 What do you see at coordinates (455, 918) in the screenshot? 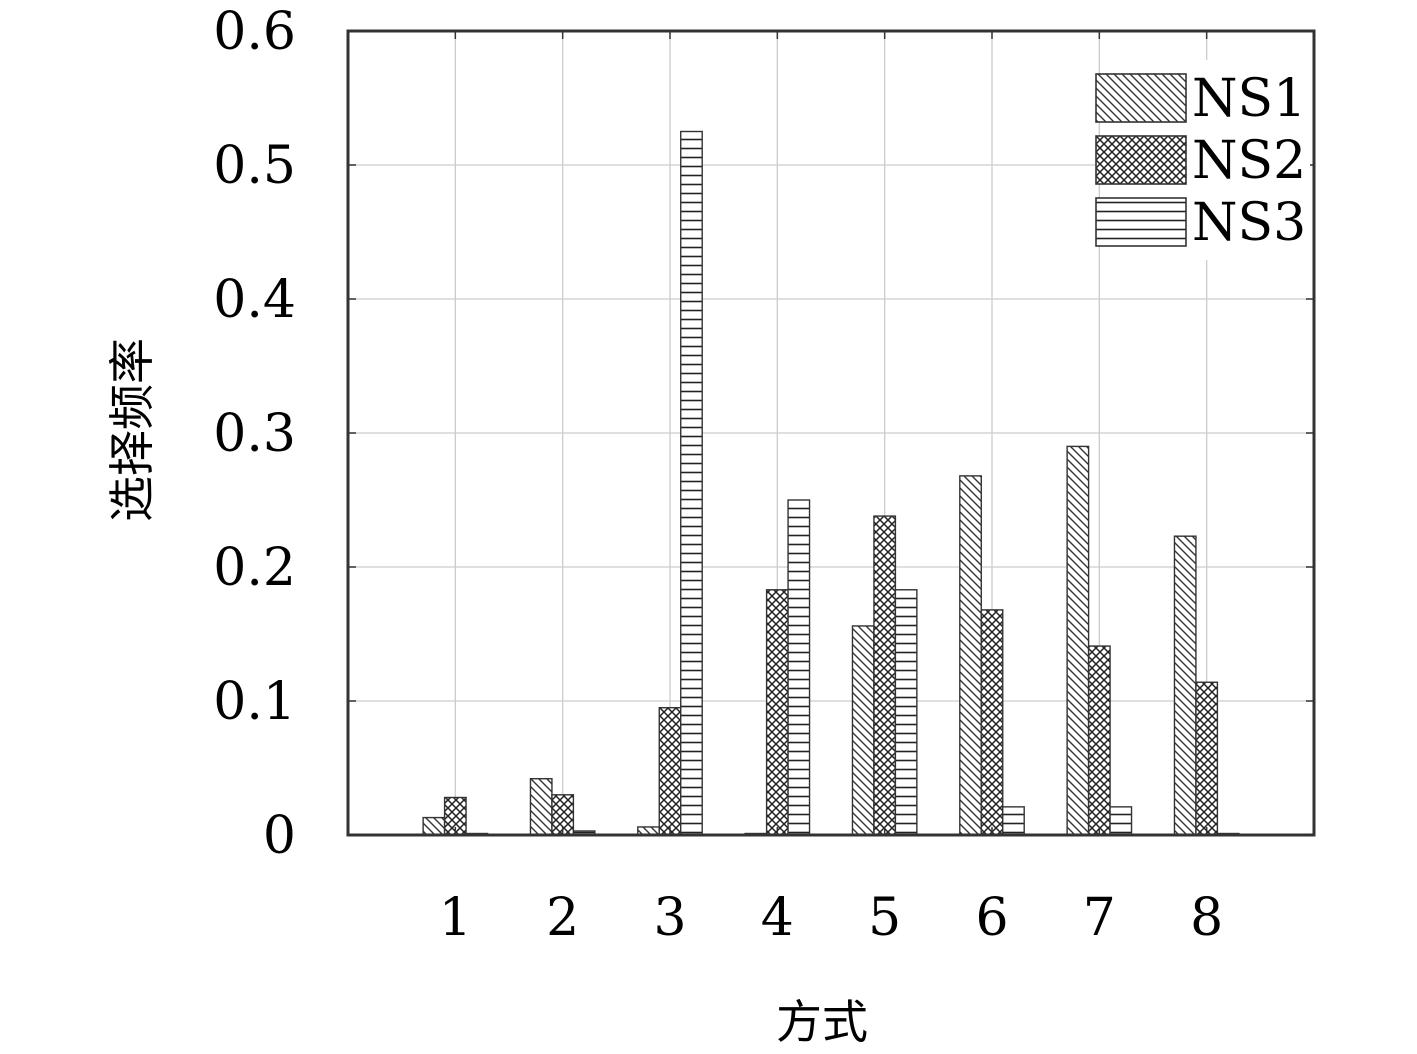
I see `x-tick-label: 1` at bounding box center [455, 918].